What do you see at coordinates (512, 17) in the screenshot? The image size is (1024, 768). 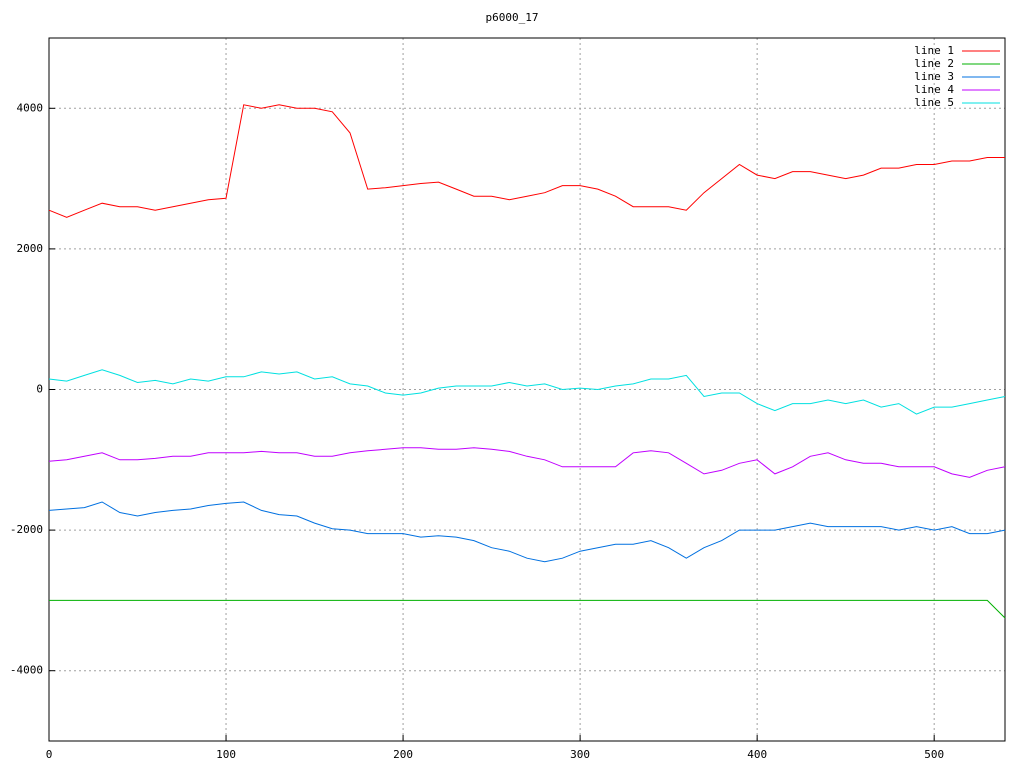 I see `chart-title: p6000_17` at bounding box center [512, 17].